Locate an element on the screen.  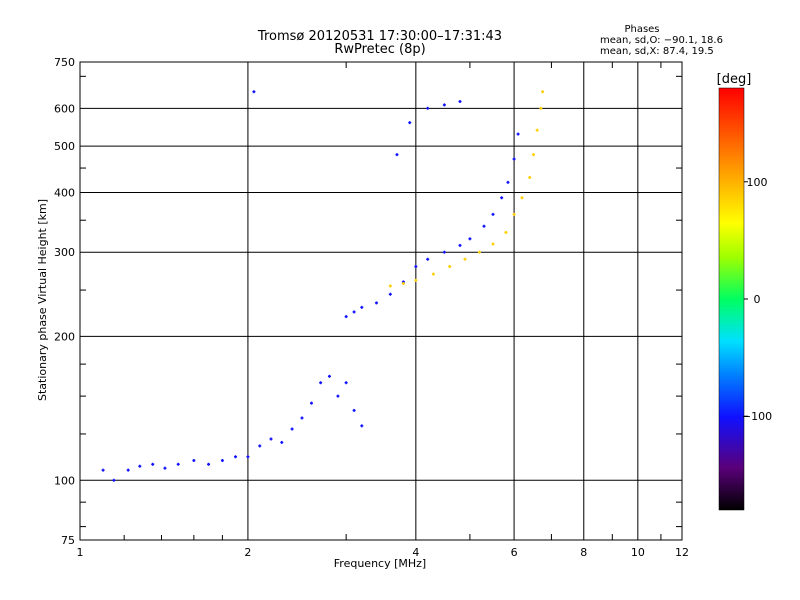
y-tick-label: 300 is located at coordinates (64, 252).